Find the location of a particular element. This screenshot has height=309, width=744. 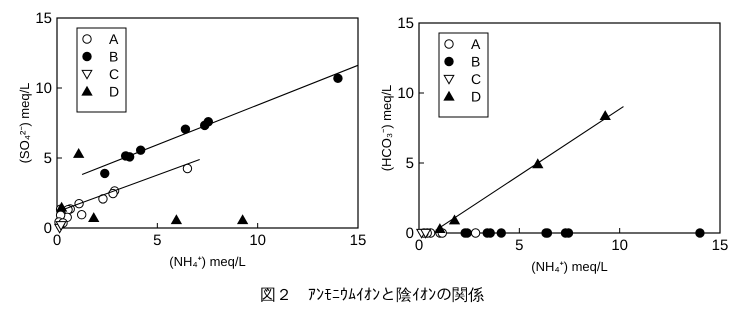

y-axis-title: (HCO₃⁻) meq/L is located at coordinates (386, 128).